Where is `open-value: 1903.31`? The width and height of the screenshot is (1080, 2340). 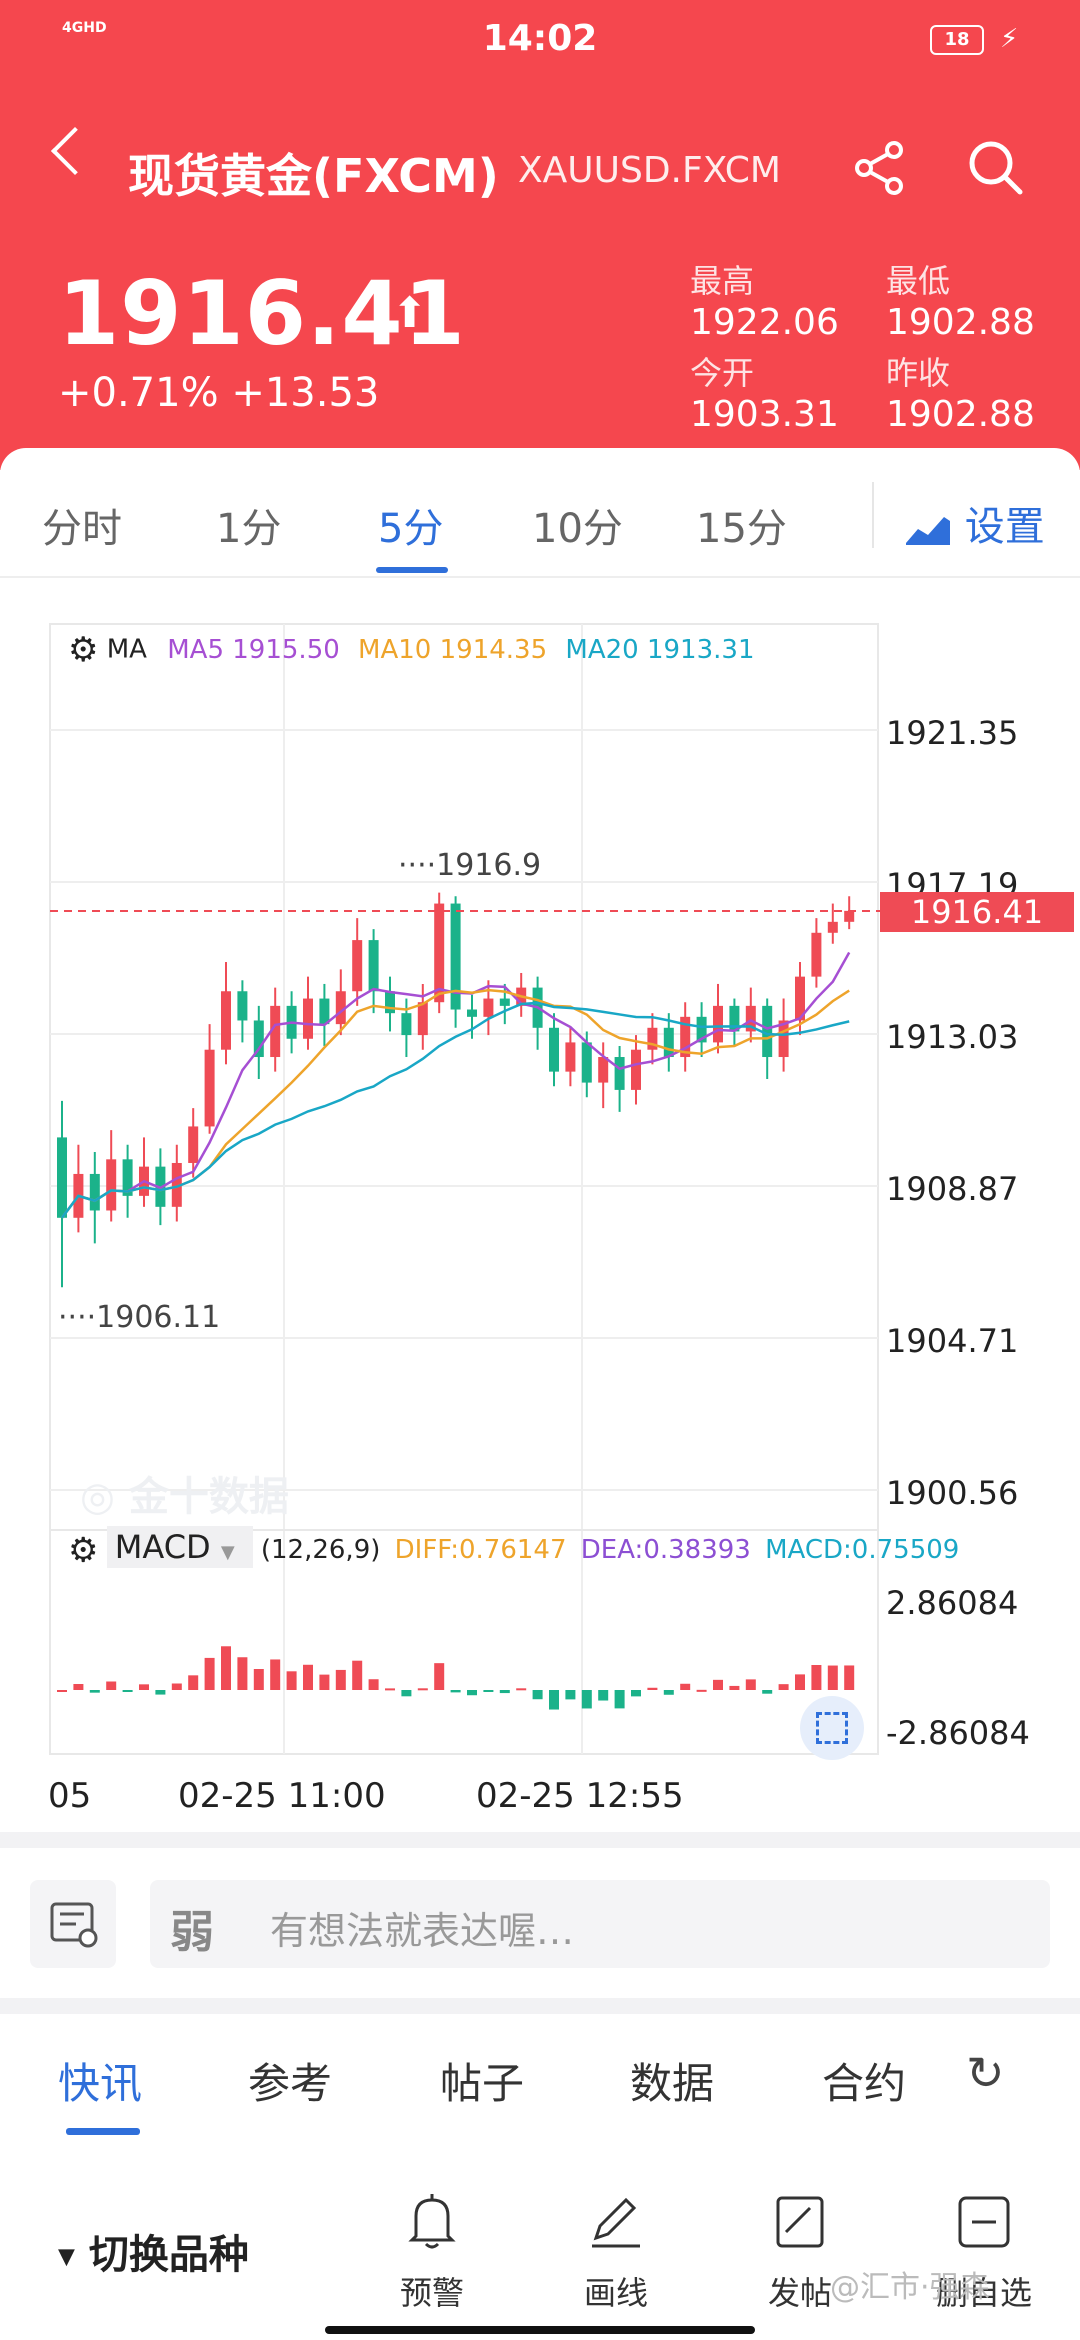
open-value: 1903.31 is located at coordinates (764, 414).